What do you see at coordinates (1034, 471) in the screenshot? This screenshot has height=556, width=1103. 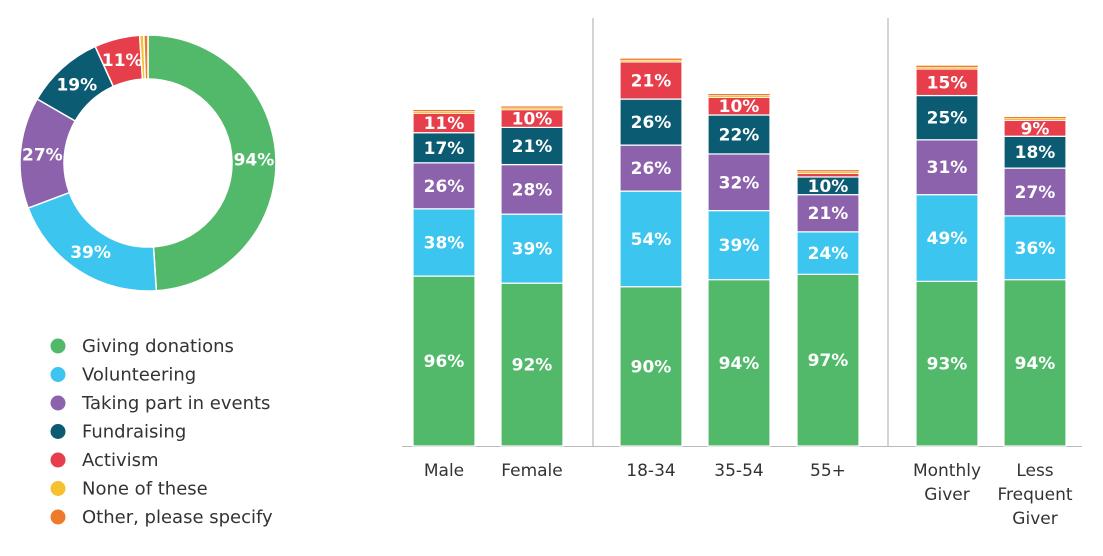 I see `category-label-less-frequent-giver-line-1: Less` at bounding box center [1034, 471].